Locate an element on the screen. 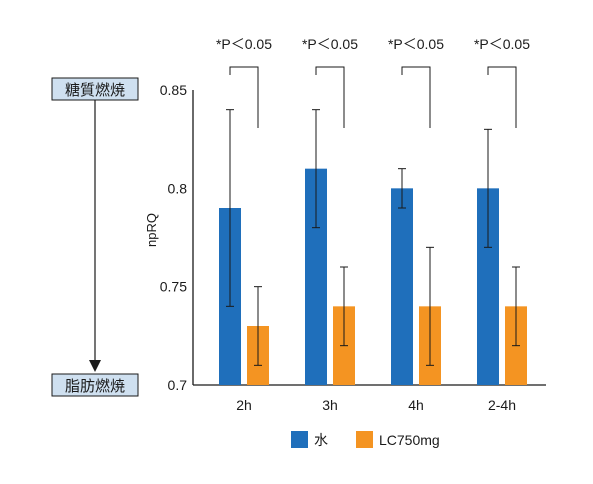 Image resolution: width=593 pixels, height=484 pixels. legend: 水 LC750mg is located at coordinates (365, 439).